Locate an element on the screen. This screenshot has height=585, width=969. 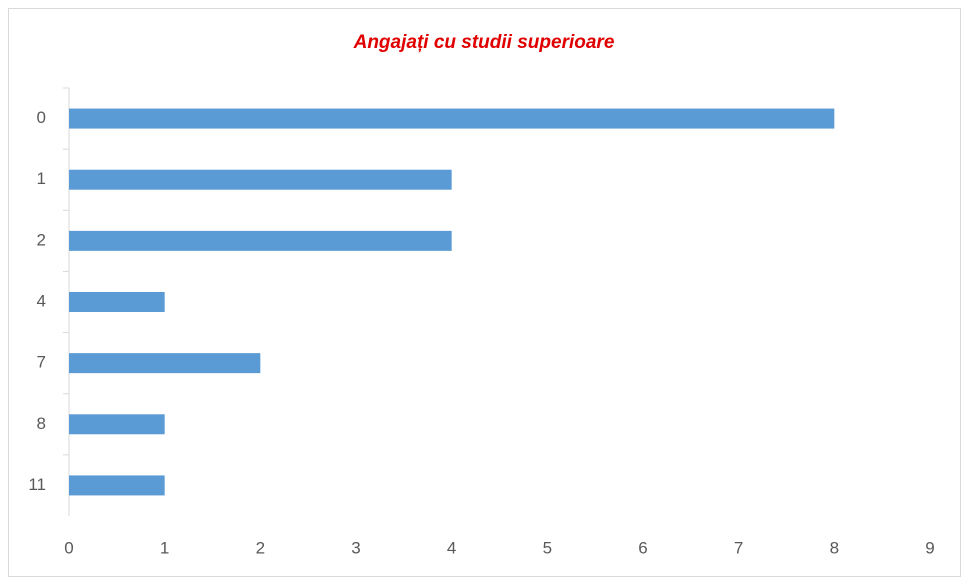
y-tick-label: 4 is located at coordinates (41, 300).